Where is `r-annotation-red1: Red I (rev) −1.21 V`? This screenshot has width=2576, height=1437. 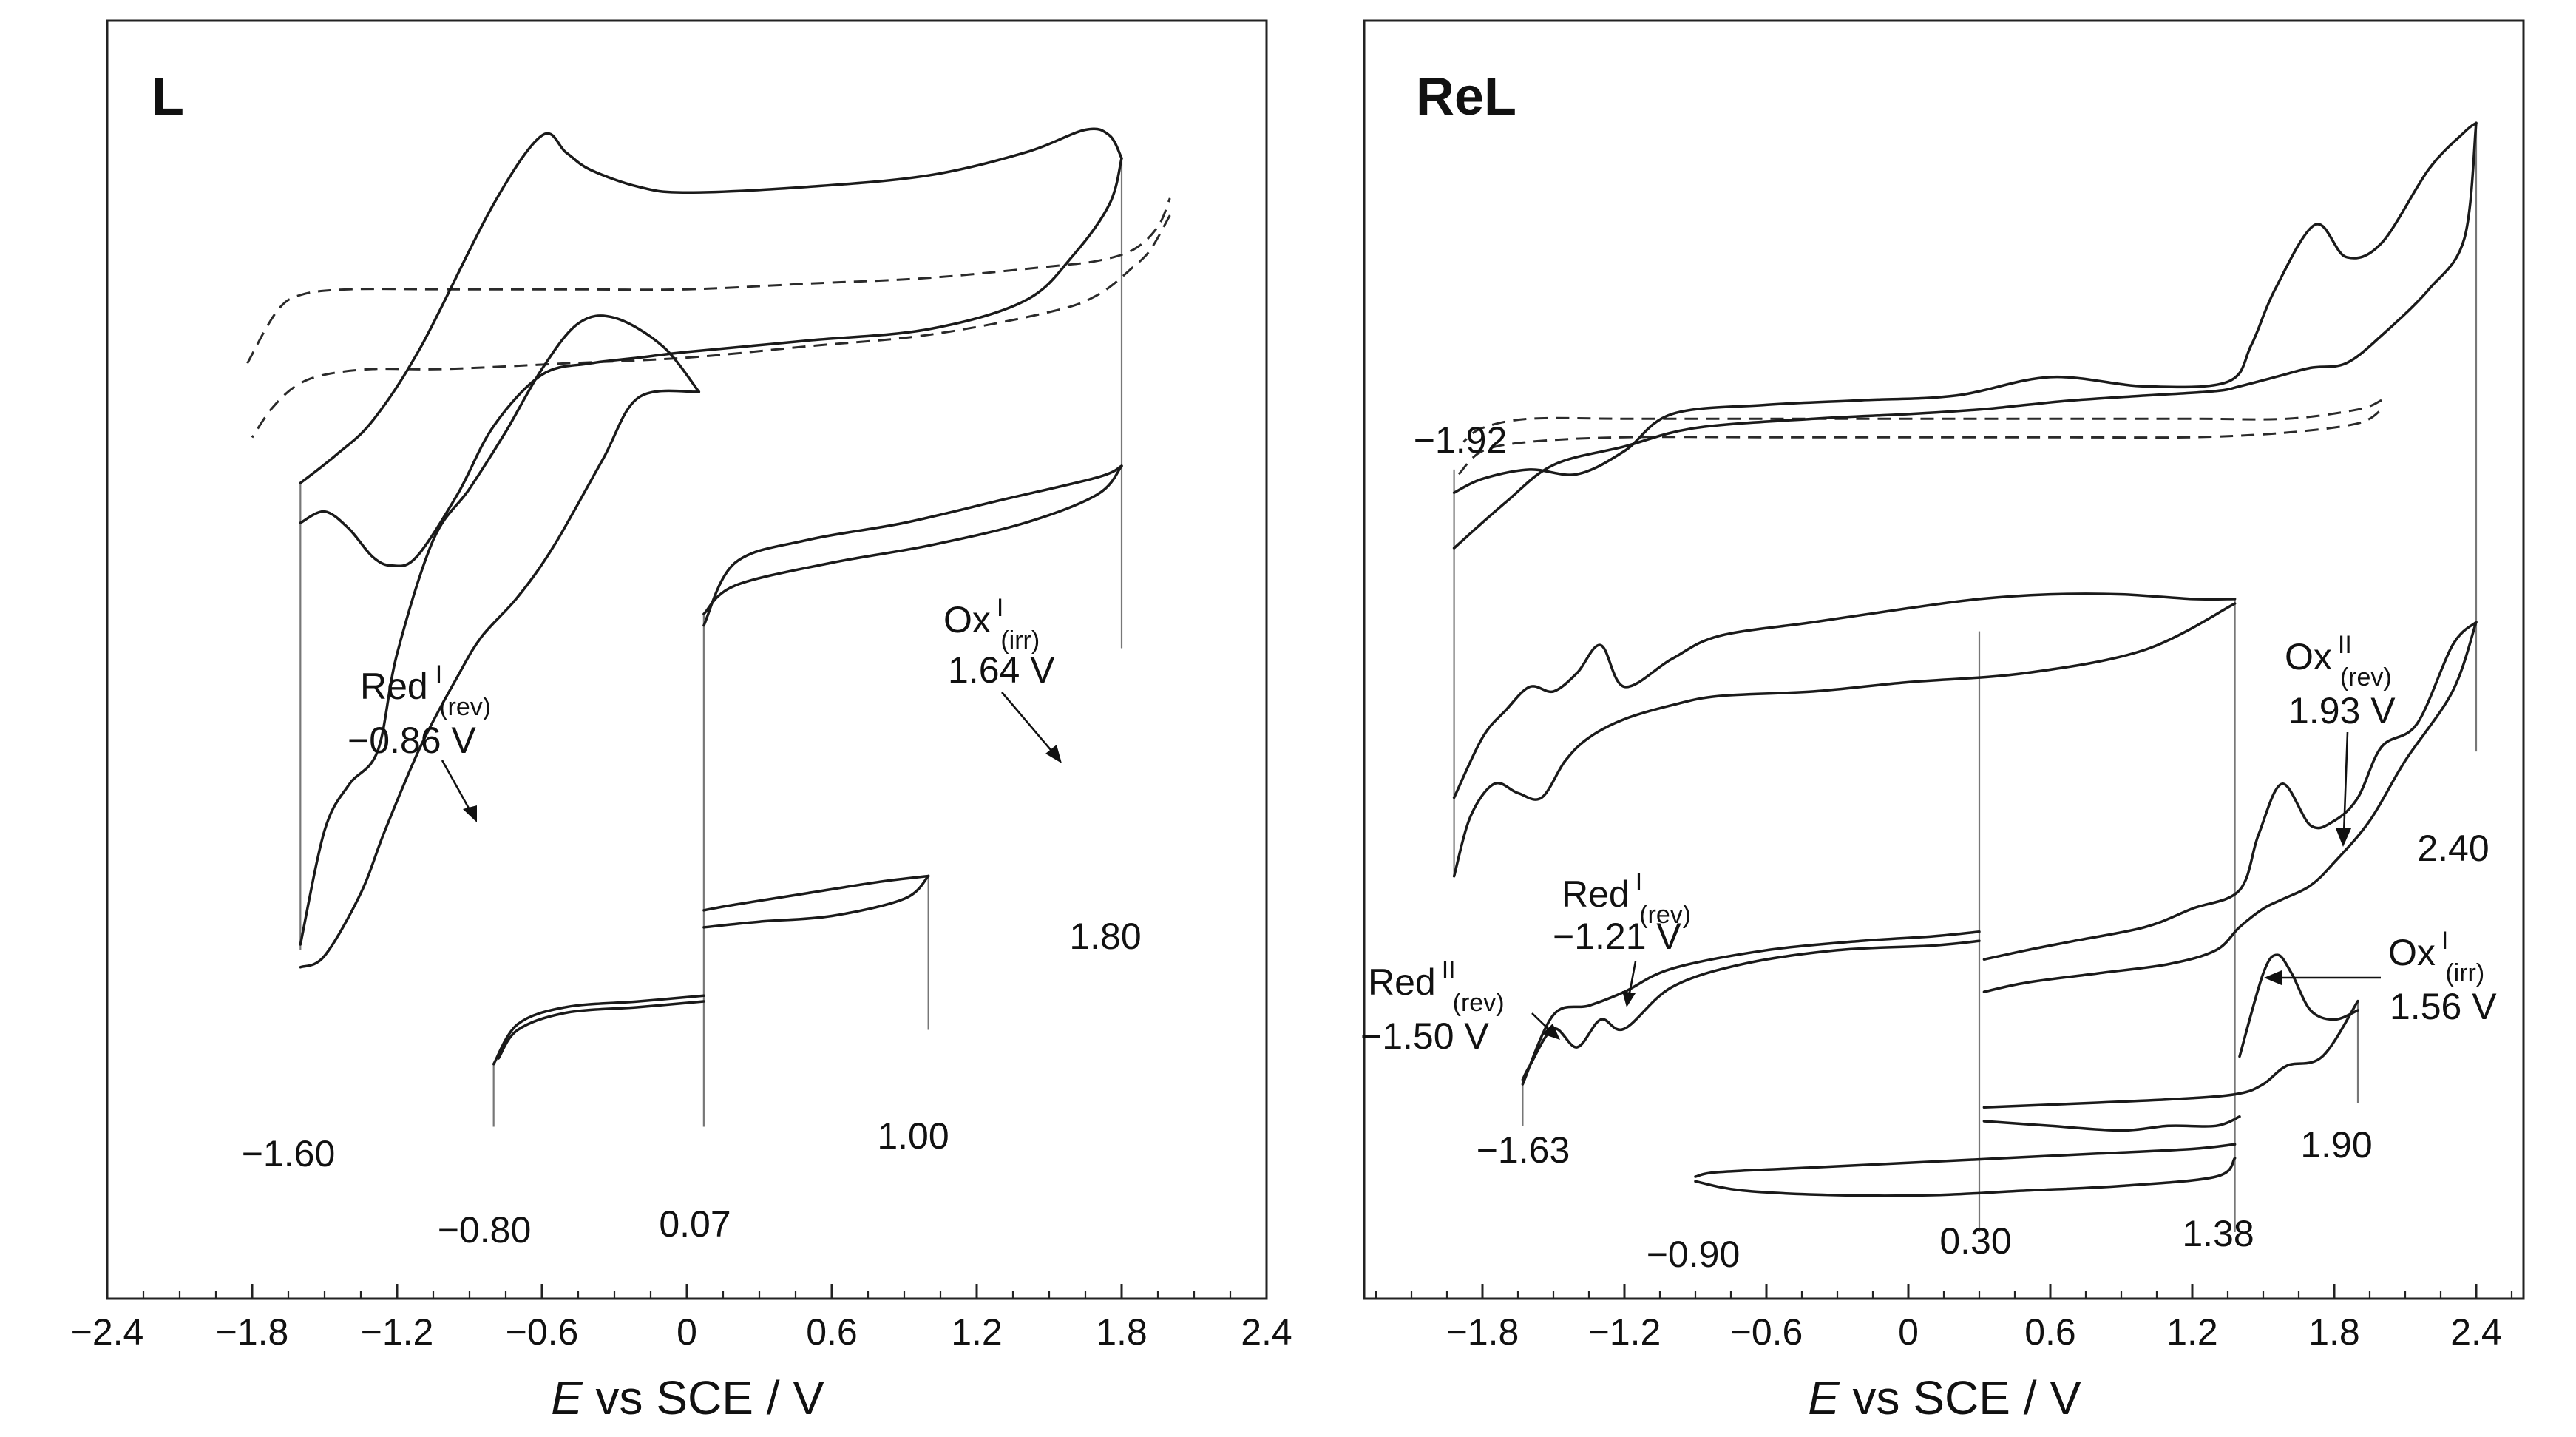
r-annotation-red1: Red I (rev) −1.21 V is located at coordinates (1622, 937).